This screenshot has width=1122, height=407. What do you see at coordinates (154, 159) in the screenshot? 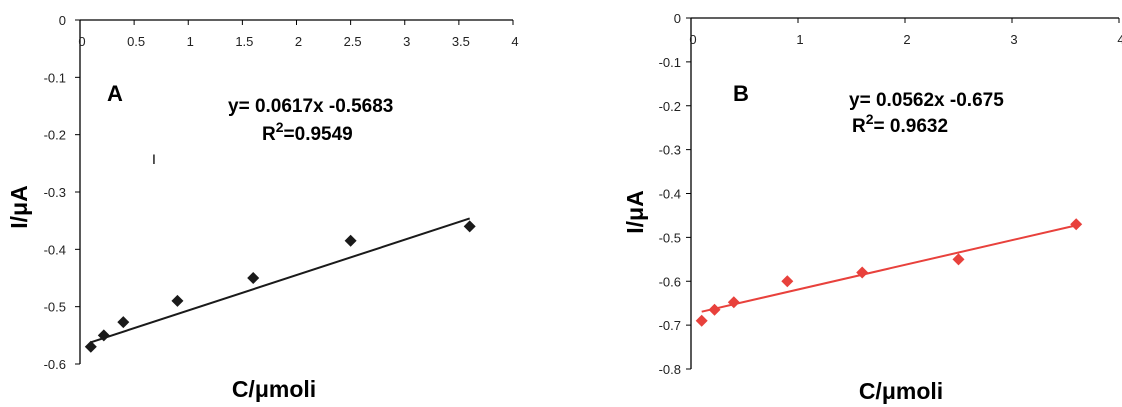
I see `stray-mark: I` at bounding box center [154, 159].